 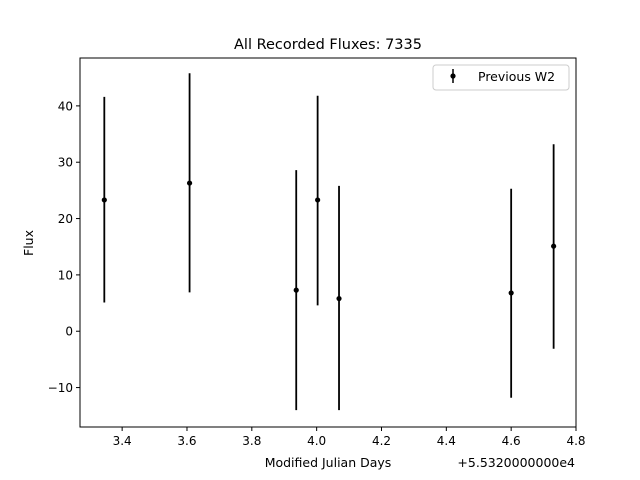 I want to click on x-tick-label: 3.4, so click(x=122, y=441).